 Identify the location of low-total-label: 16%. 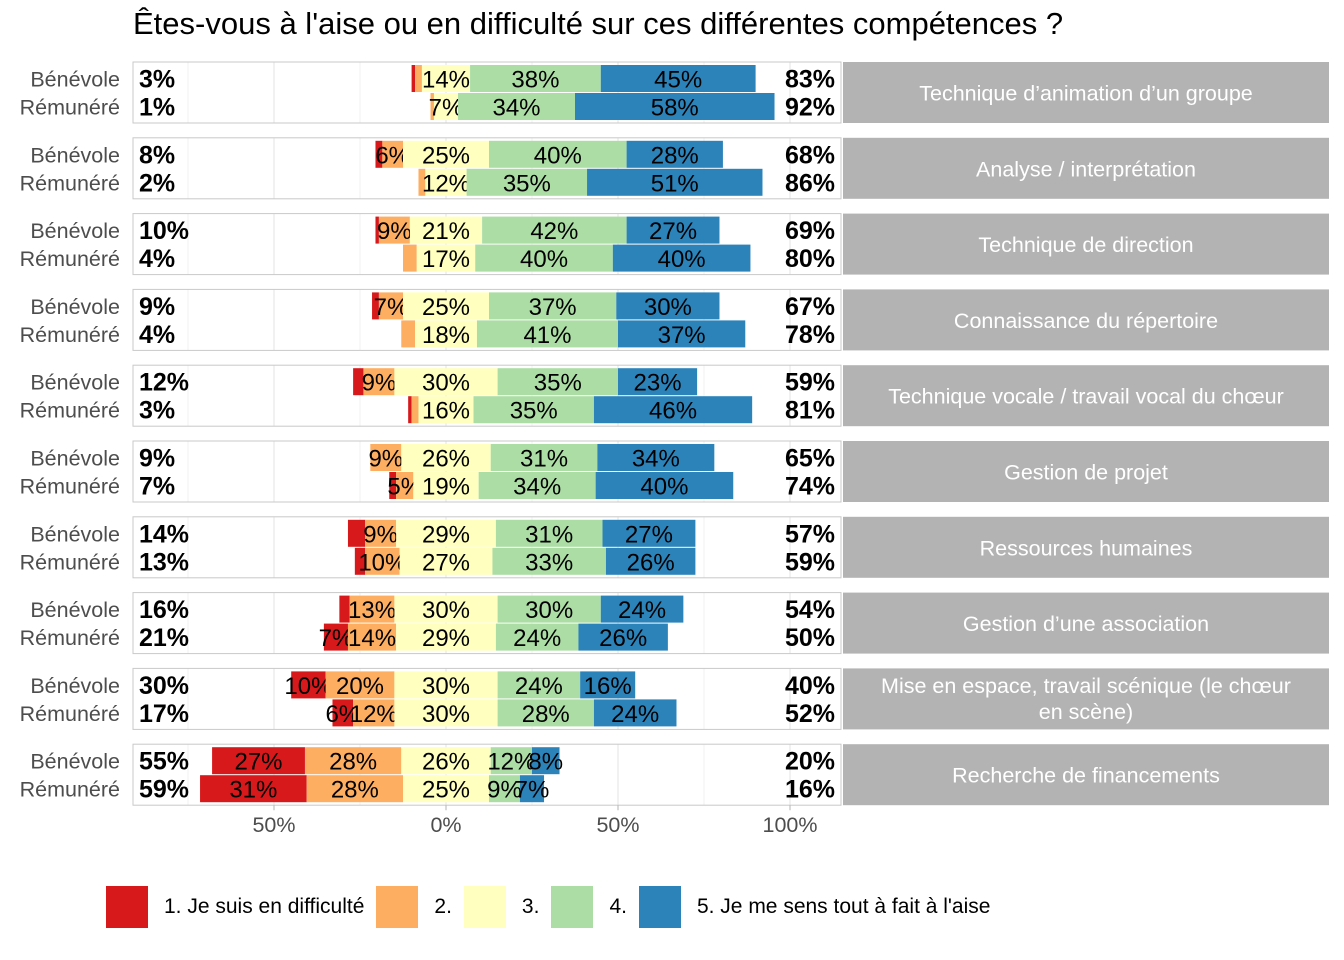
(164, 610).